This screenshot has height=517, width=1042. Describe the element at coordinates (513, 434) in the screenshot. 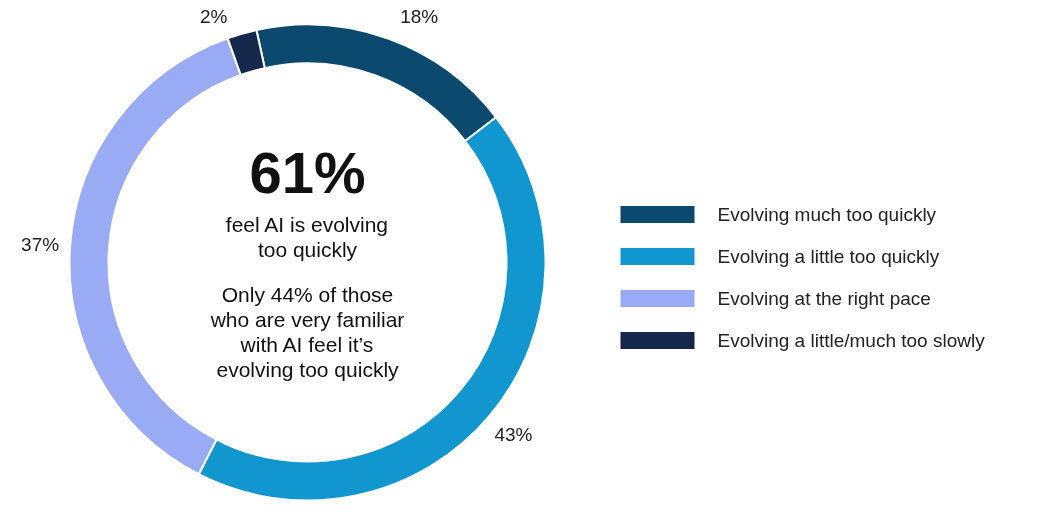

I see `data-label: 43%` at that location.